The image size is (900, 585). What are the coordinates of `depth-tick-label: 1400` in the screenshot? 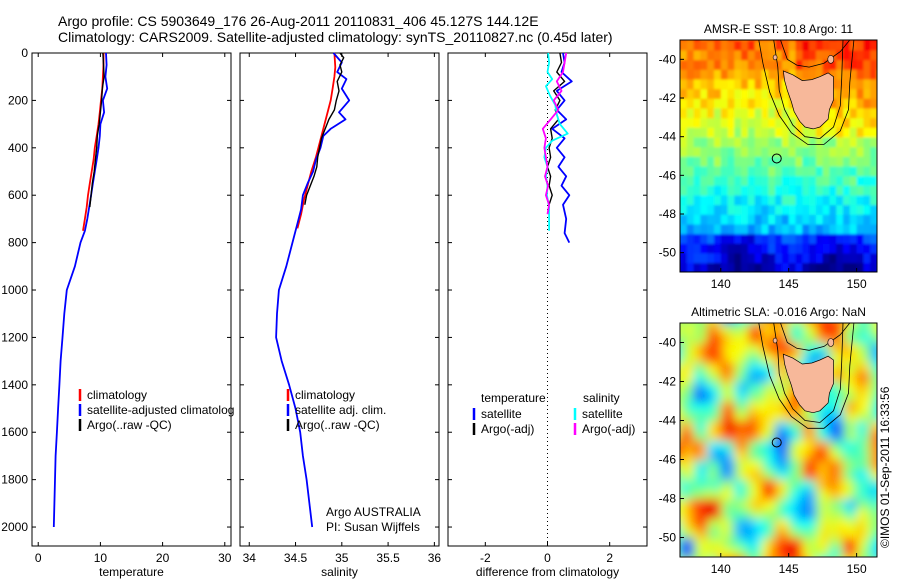 It's located at (14, 385).